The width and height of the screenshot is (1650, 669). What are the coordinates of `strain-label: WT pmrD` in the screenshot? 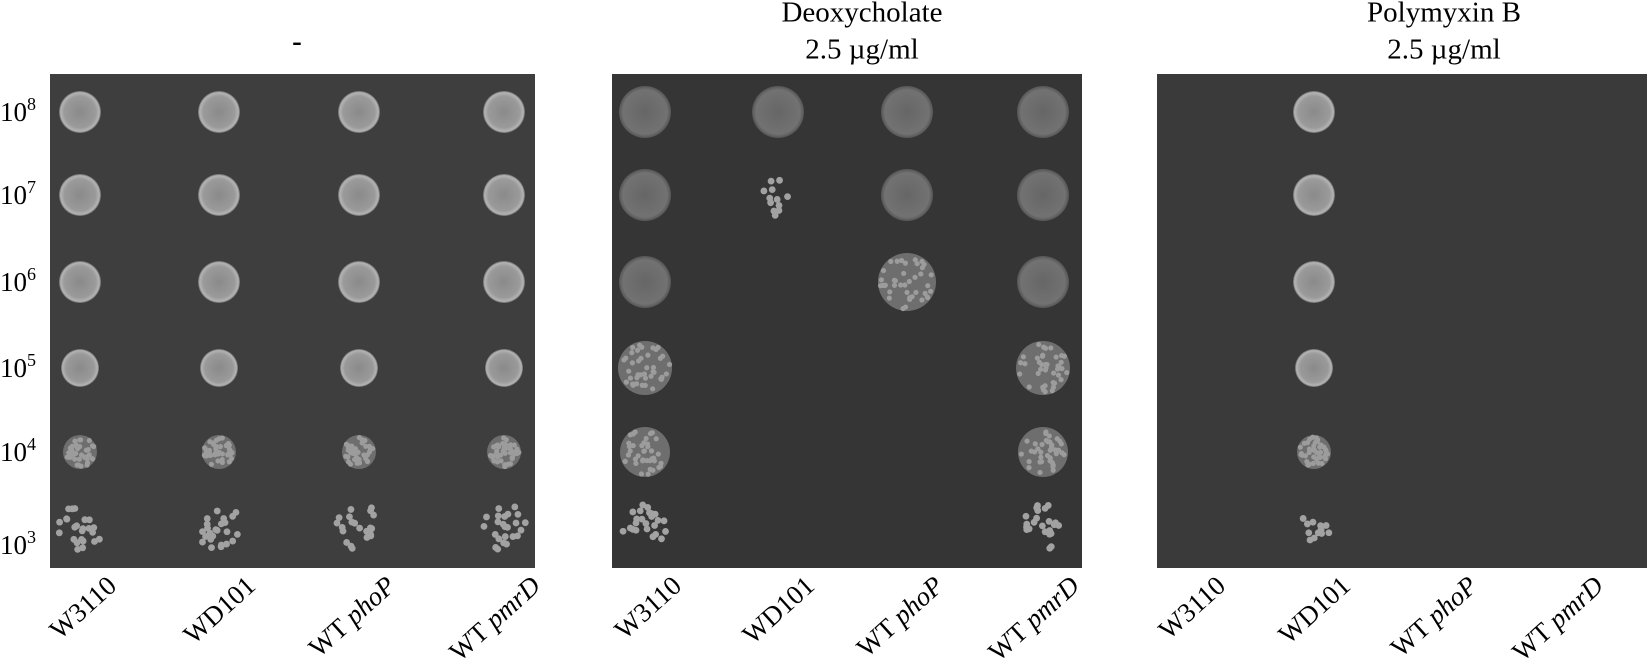 It's located at (494, 618).